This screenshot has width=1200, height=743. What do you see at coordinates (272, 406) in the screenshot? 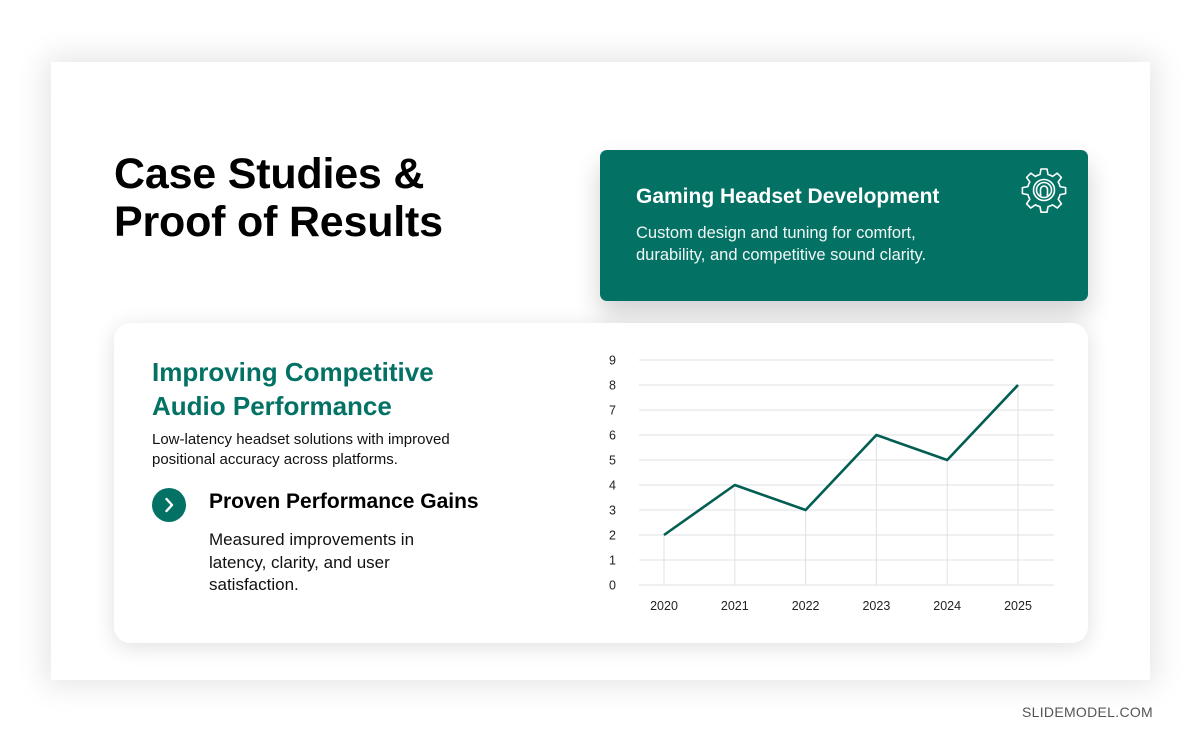
I see `case-study-title-line-2: Audio Performance` at bounding box center [272, 406].